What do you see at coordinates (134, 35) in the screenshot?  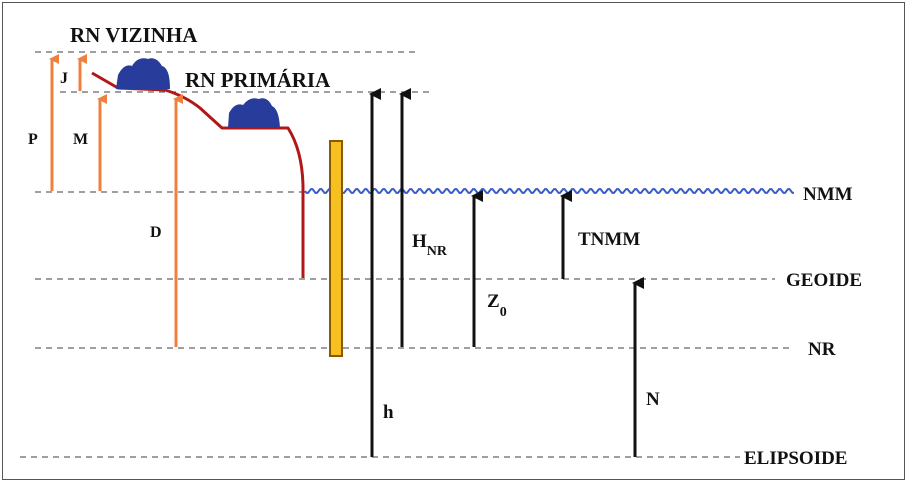 I see `rn-vizinha-label: RN VIZINHA` at bounding box center [134, 35].